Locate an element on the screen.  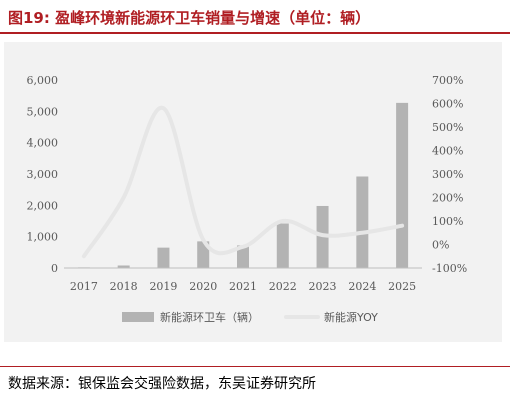
x-axis: 2017 2018 2019 2020 2021 2022 2023 2024 2025 is located at coordinates (243, 280).